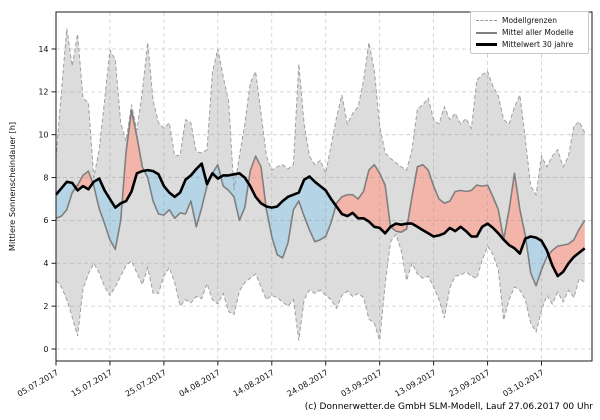 The width and height of the screenshot is (600, 420). Describe the element at coordinates (43, 49) in the screenshot. I see `y-tick-label: 14` at that location.